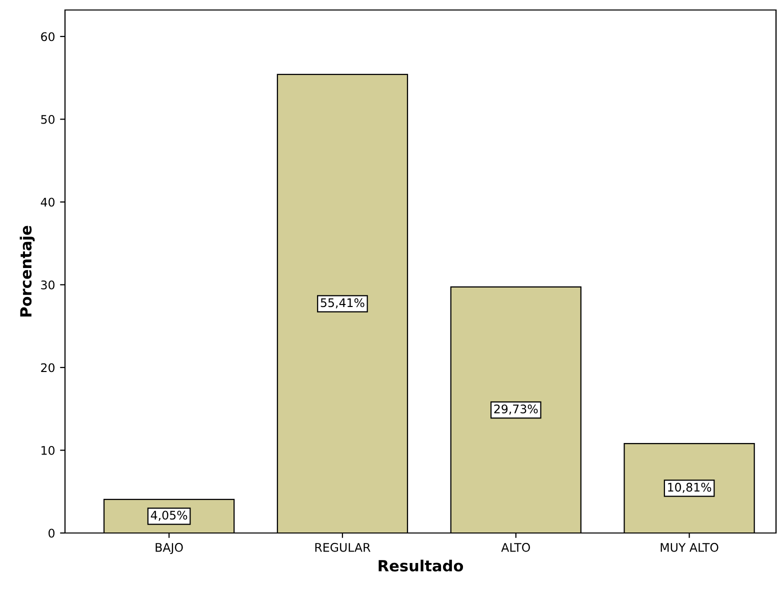  What do you see at coordinates (47, 367) in the screenshot?
I see `y-tick-label: 20` at bounding box center [47, 367].